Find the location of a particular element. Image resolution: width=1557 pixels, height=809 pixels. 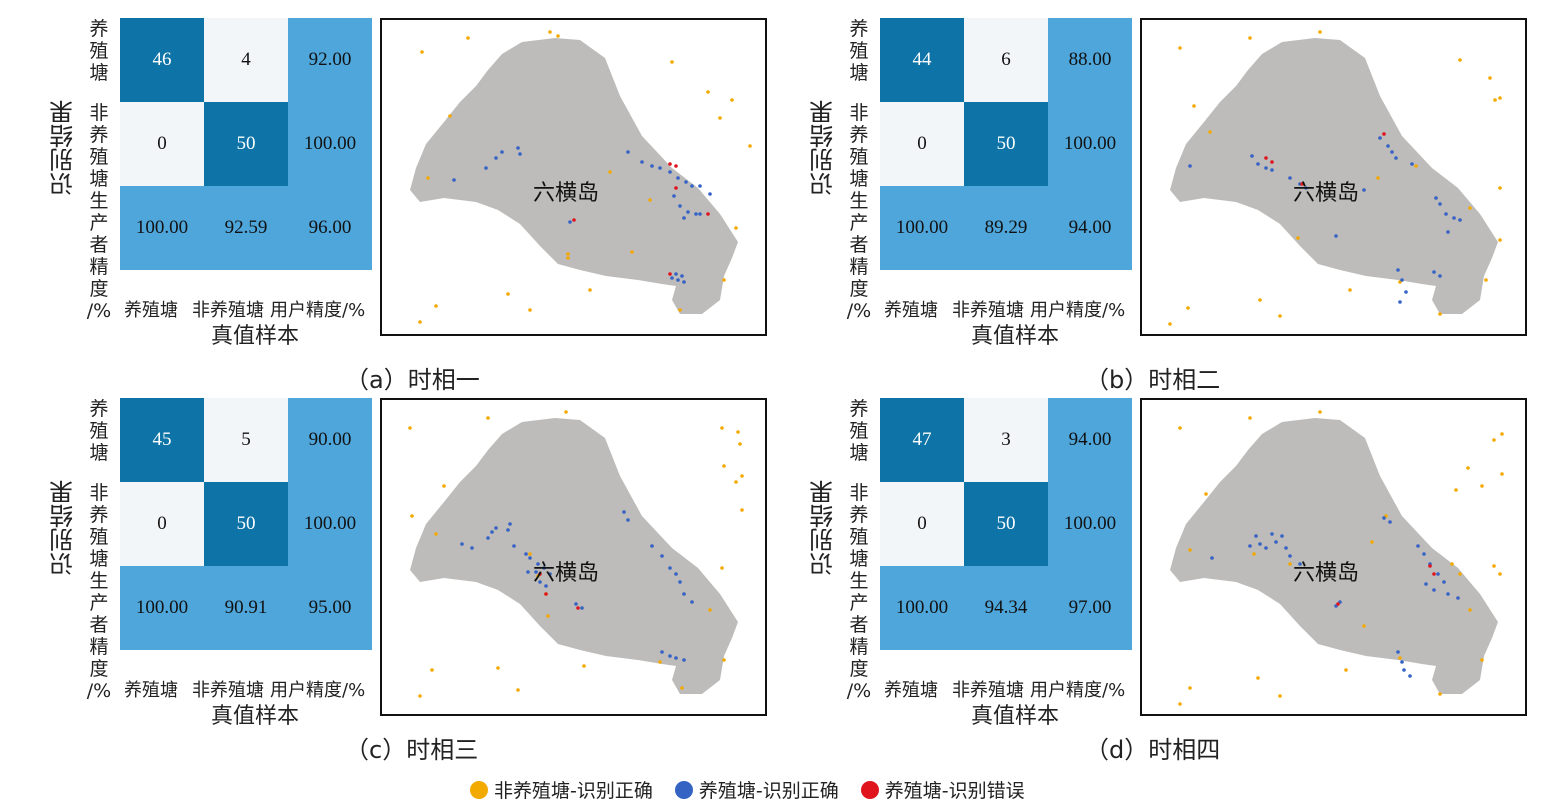

matrix-cell: 50 is located at coordinates (246, 524).